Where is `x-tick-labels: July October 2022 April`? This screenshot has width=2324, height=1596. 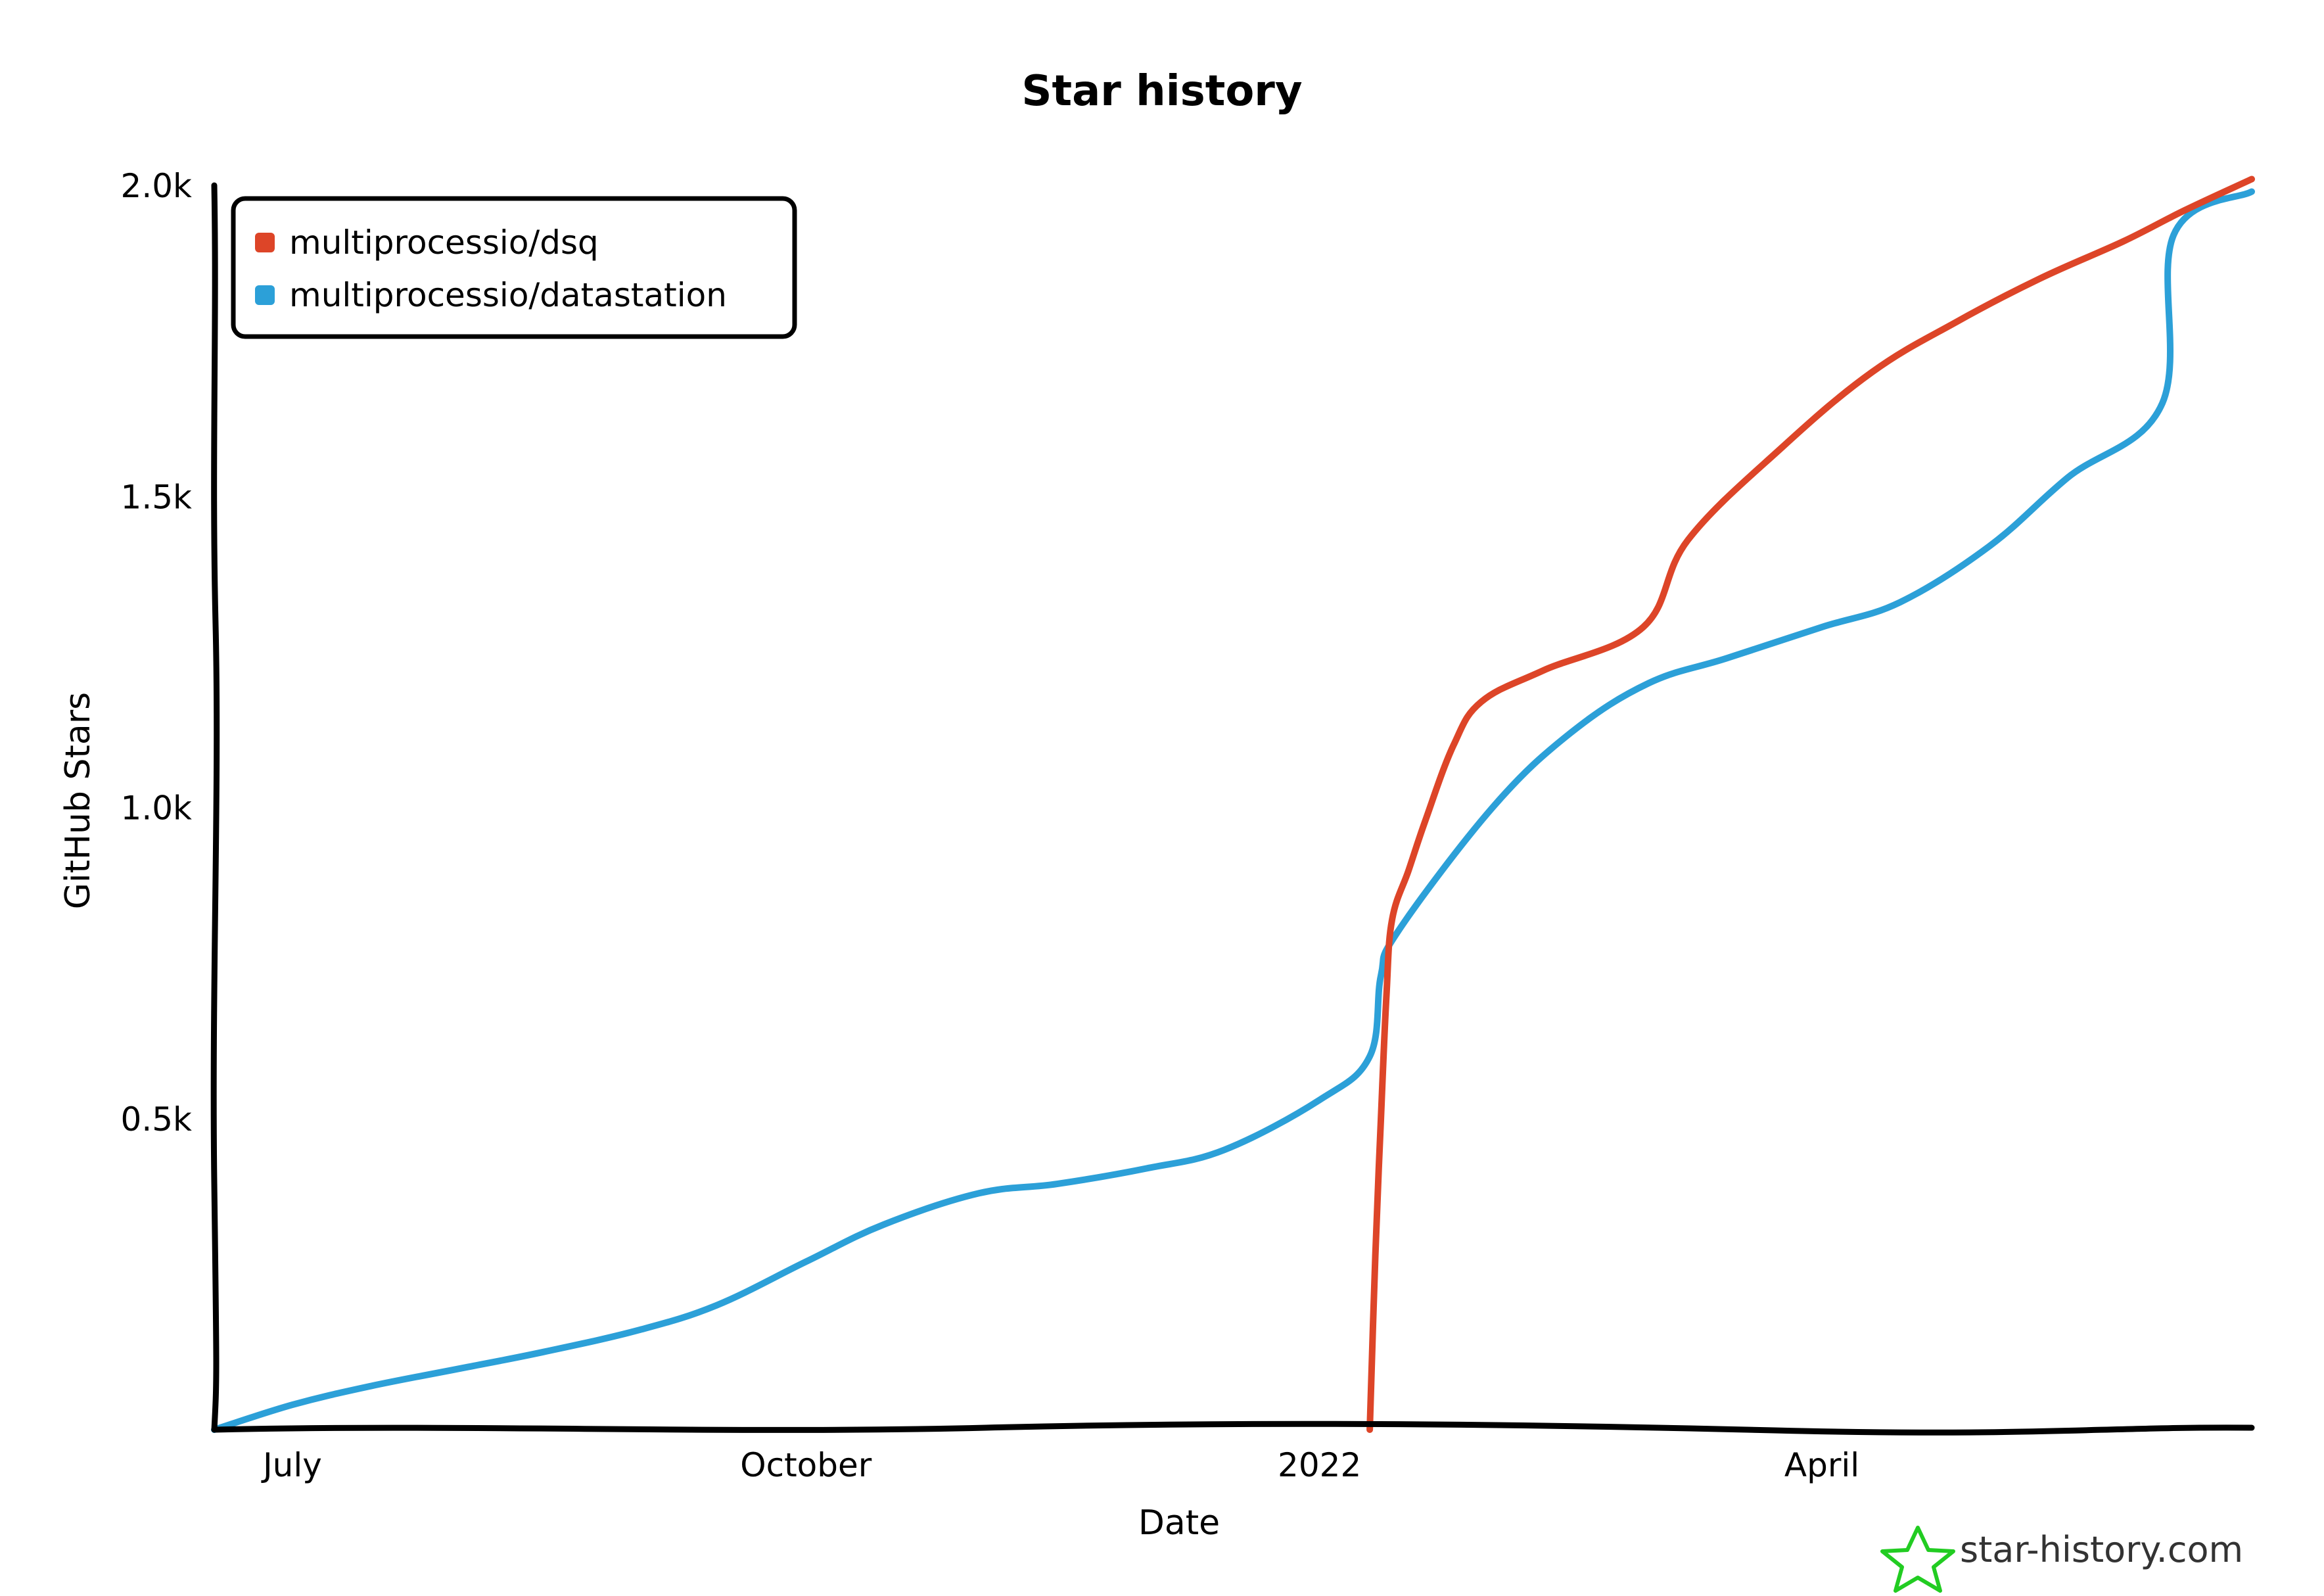 x-tick-labels: July October 2022 April is located at coordinates (1060, 1465).